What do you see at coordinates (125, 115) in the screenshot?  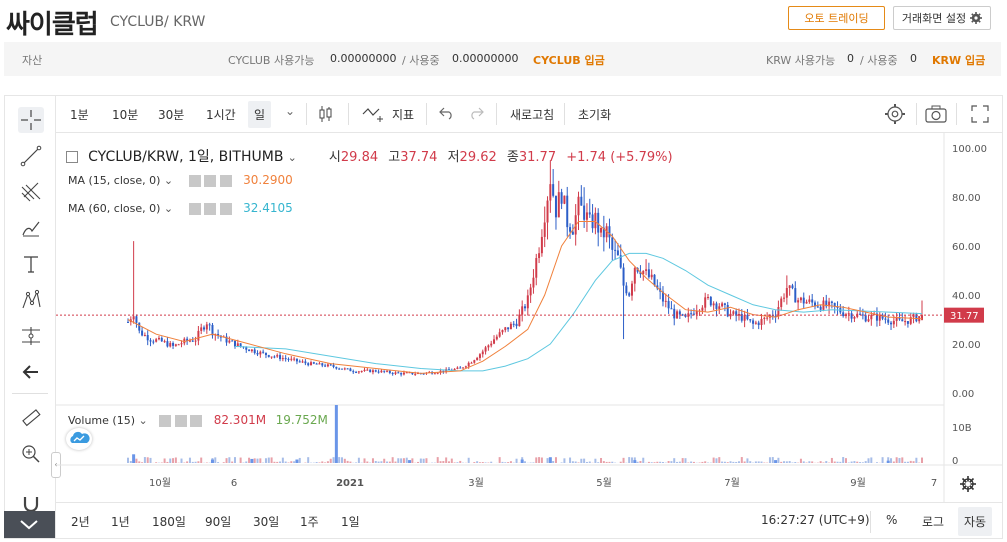 I see `interval-10m: 10분` at bounding box center [125, 115].